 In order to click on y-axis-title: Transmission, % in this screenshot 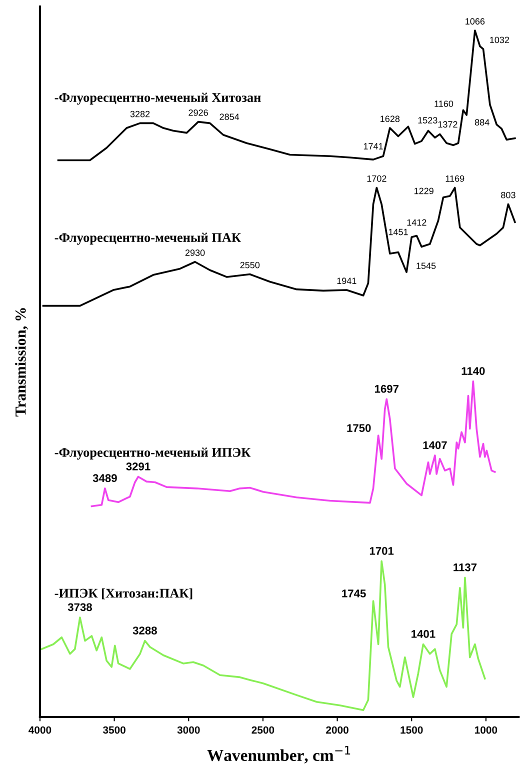, I will do `click(21, 362)`.